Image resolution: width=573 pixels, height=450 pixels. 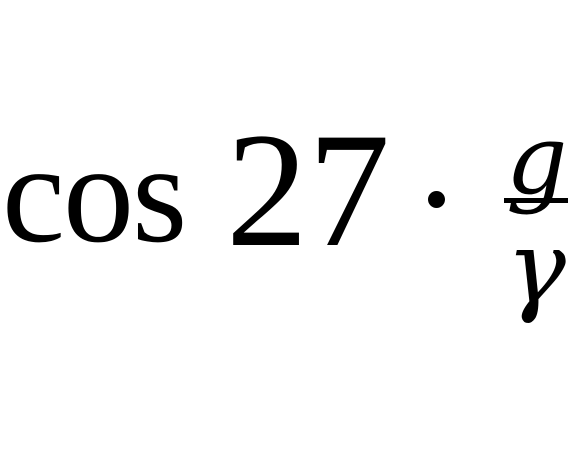 What do you see at coordinates (536, 267) in the screenshot?
I see `fraction-denominator: γ` at bounding box center [536, 267].